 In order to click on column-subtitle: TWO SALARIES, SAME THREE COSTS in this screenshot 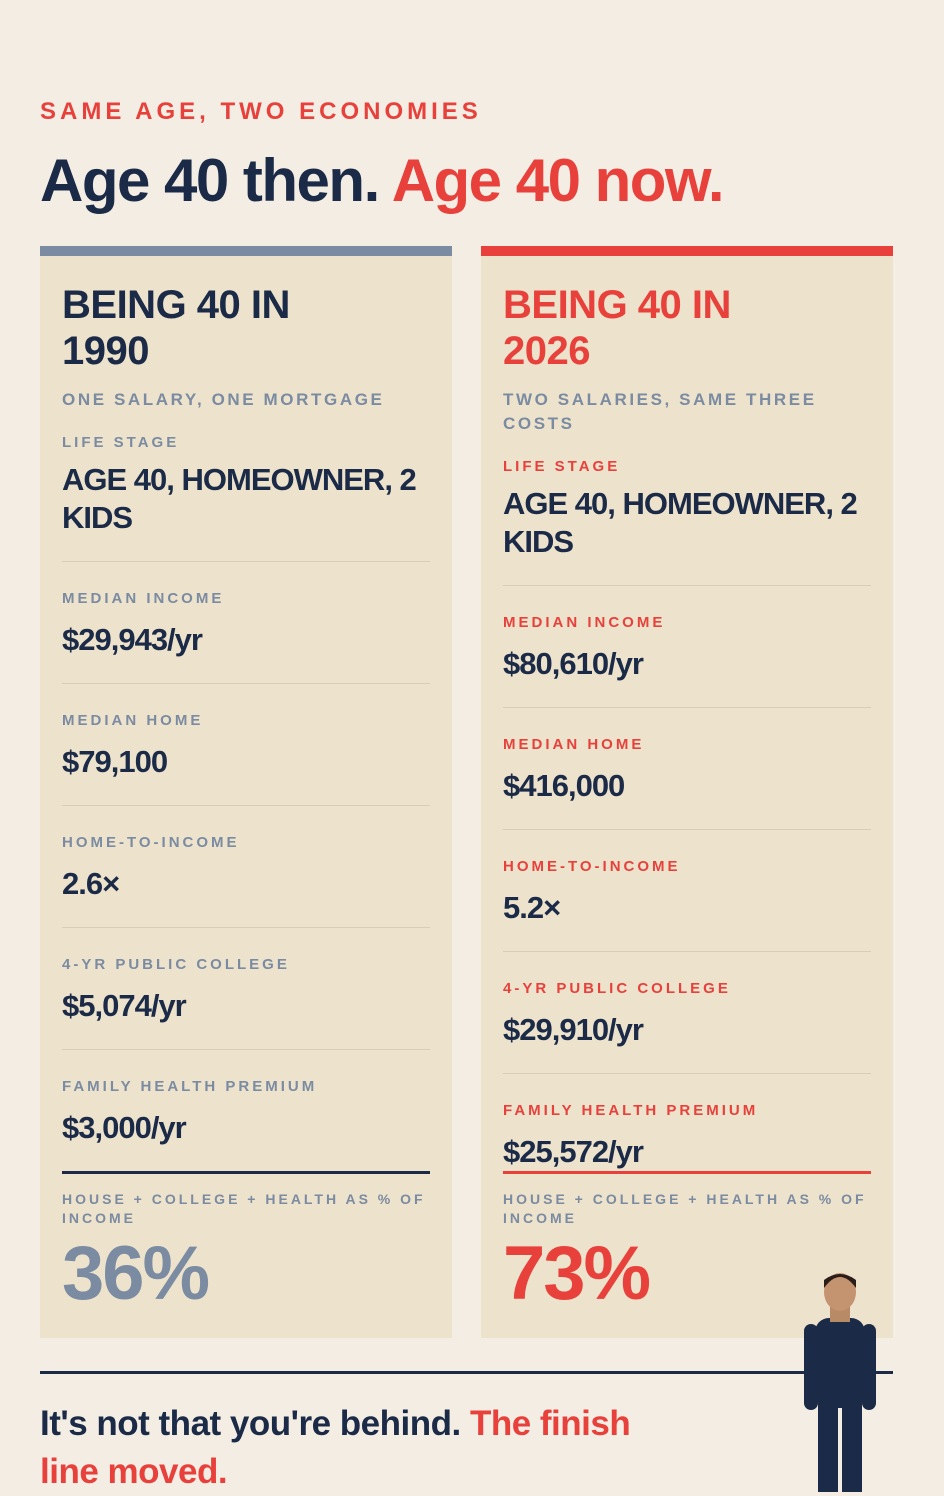, I will do `click(660, 411)`.